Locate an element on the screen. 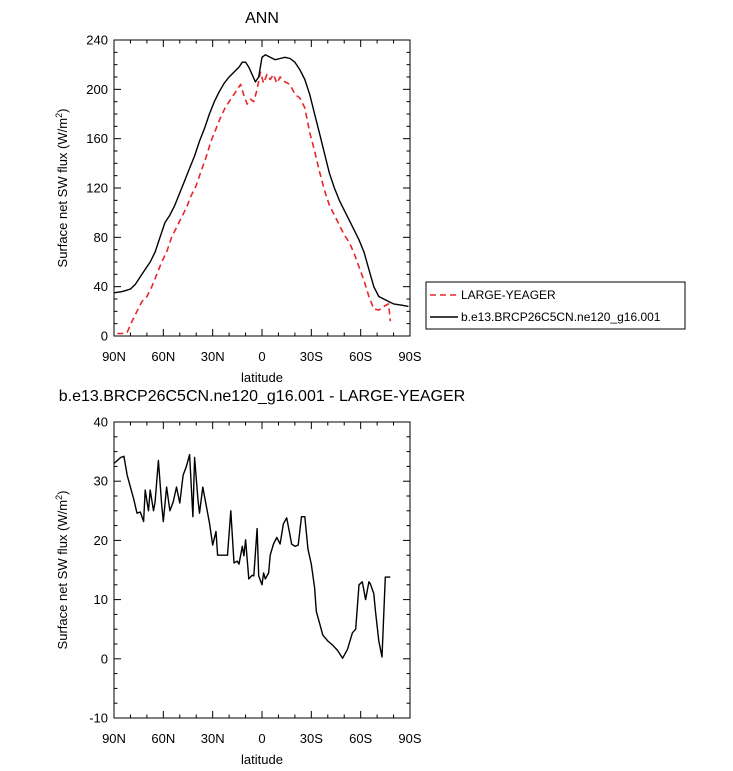  top-y-tick-label: 40 is located at coordinates (101, 286).